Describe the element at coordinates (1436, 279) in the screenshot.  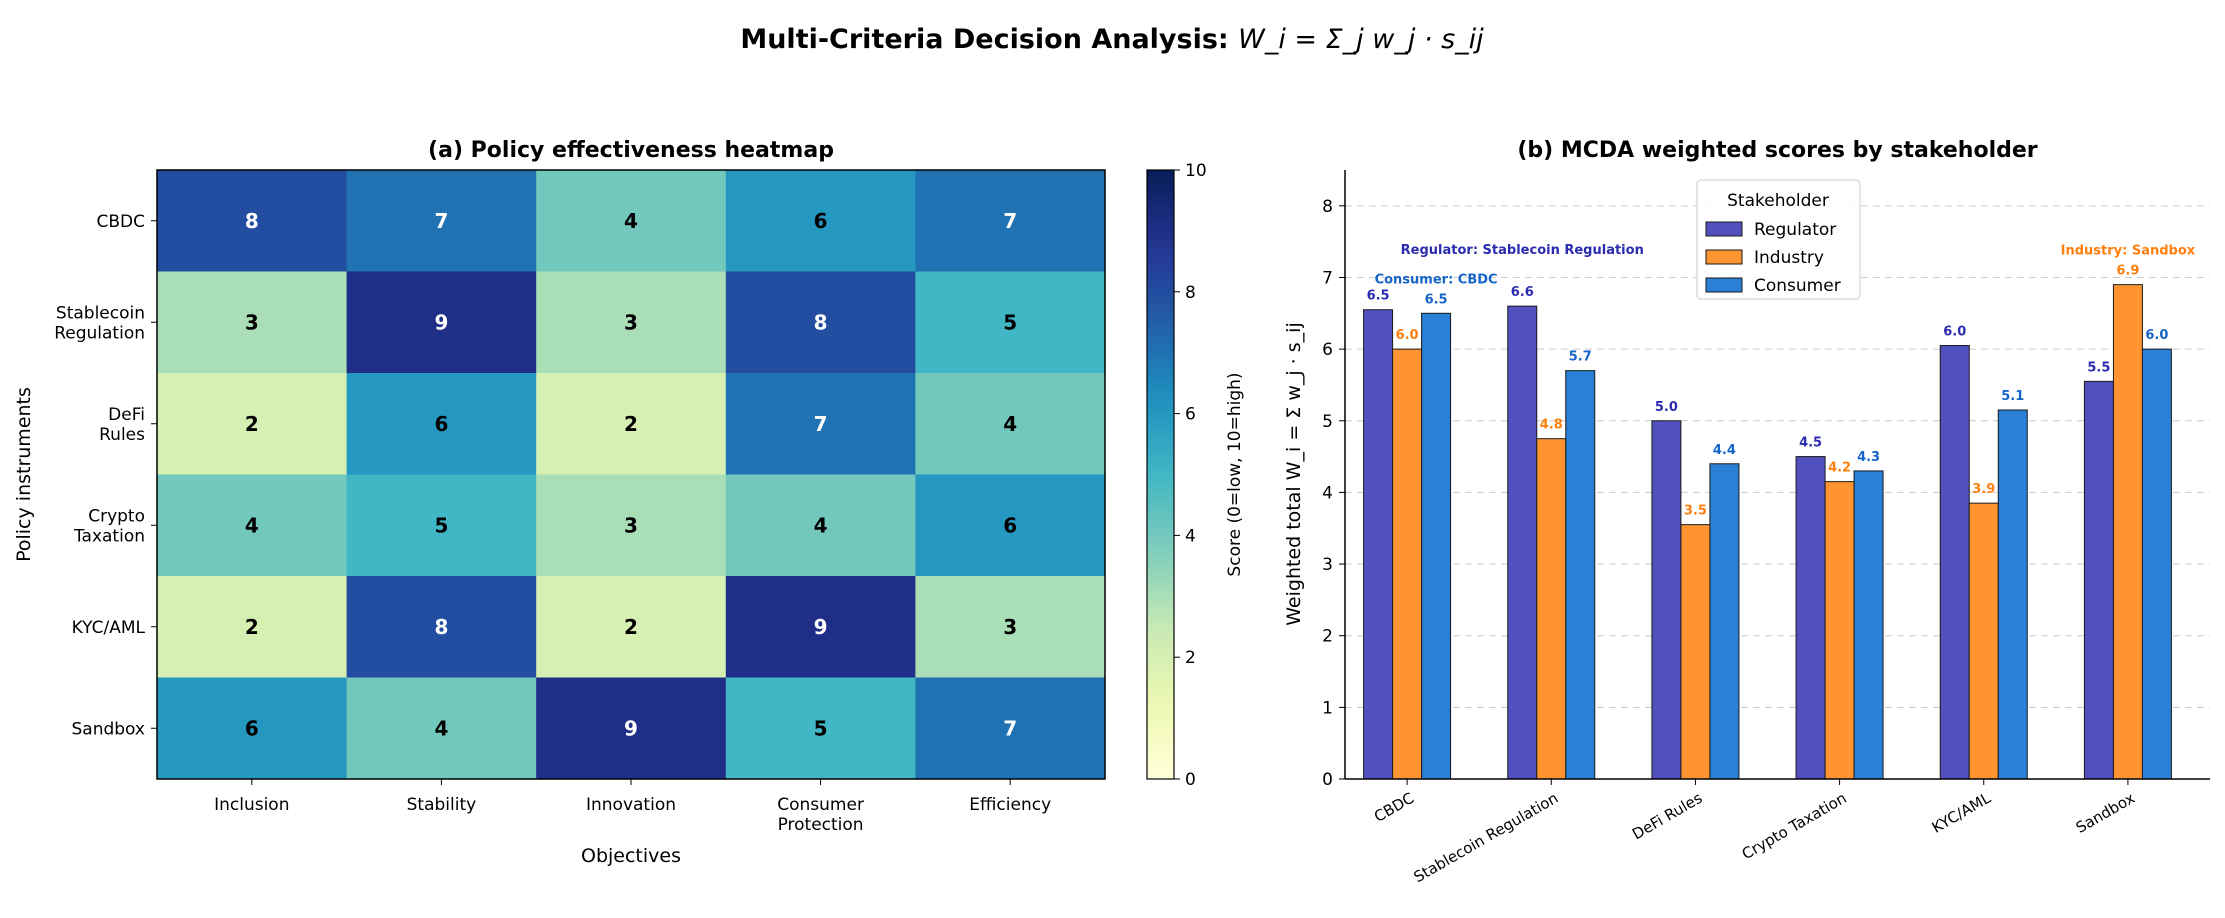
I see `best-policy-annotation: Consumer: CBDC` at that location.